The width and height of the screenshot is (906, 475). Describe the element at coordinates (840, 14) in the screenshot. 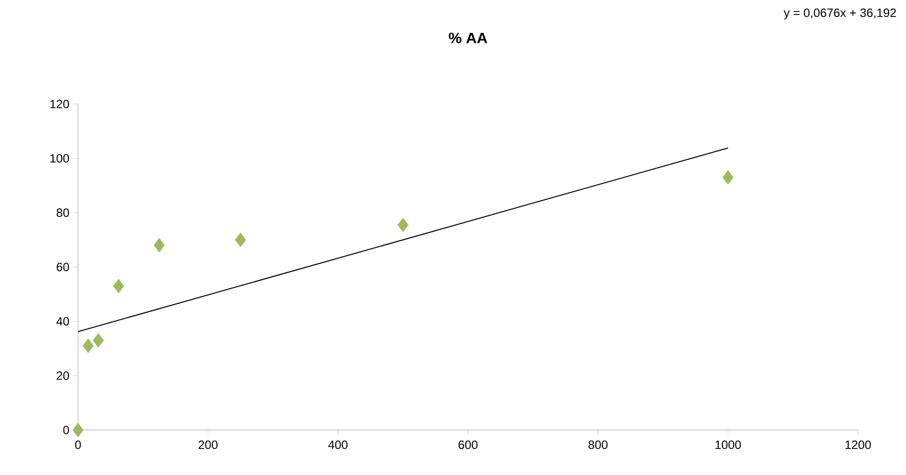

I see `text: y = 0,0676x + 36,192` at that location.